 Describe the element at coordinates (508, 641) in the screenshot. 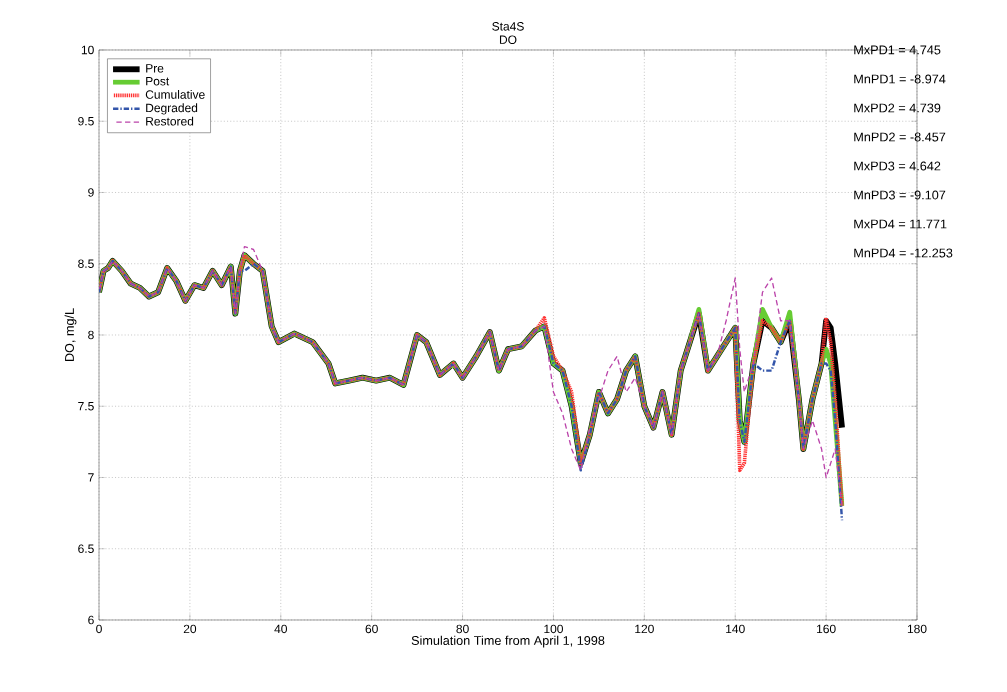

I see `x-axis-title: Simulation Time from April 1, 1998` at that location.